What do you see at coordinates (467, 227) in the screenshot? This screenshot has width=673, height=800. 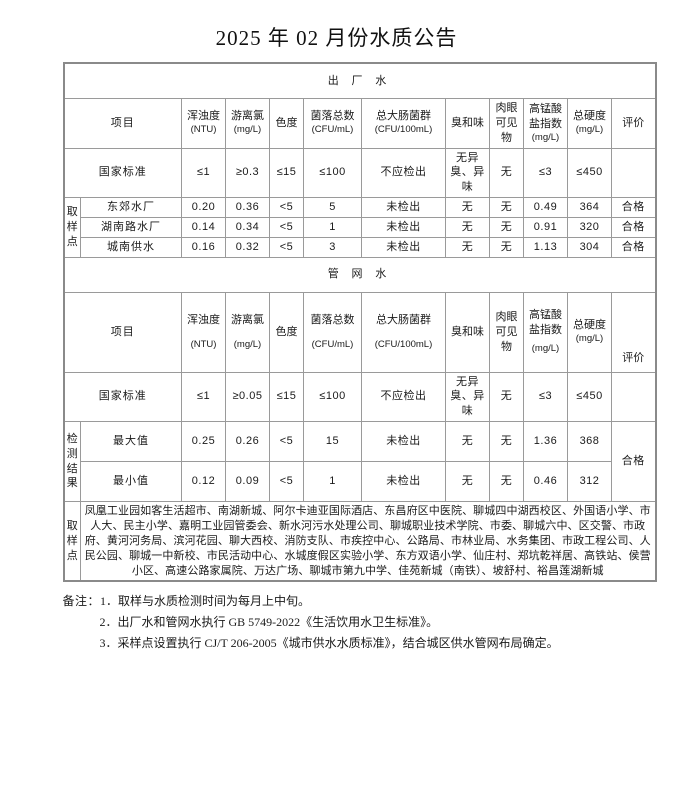 I see `cell-odor-taste-factory-1: 无` at bounding box center [467, 227].